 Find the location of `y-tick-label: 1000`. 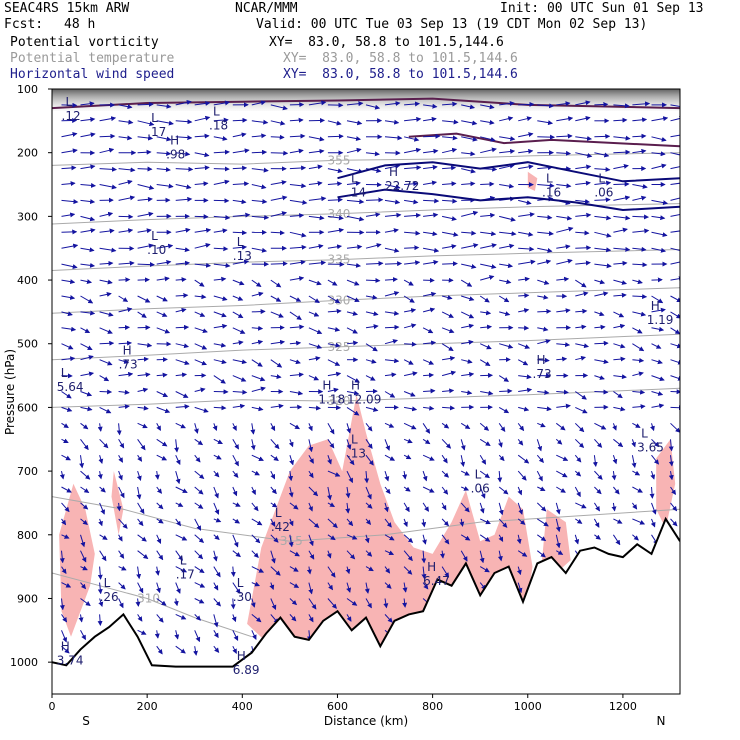

y-tick-label: 1000 is located at coordinates (24, 662).